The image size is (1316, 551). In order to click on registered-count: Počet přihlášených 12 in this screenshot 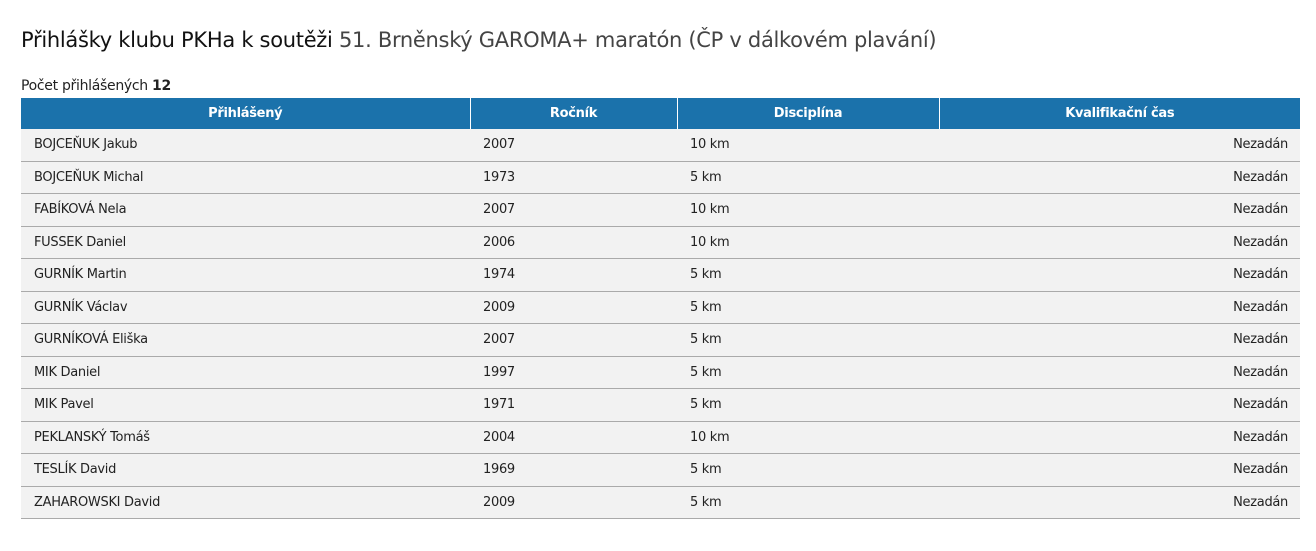, I will do `click(96, 86)`.